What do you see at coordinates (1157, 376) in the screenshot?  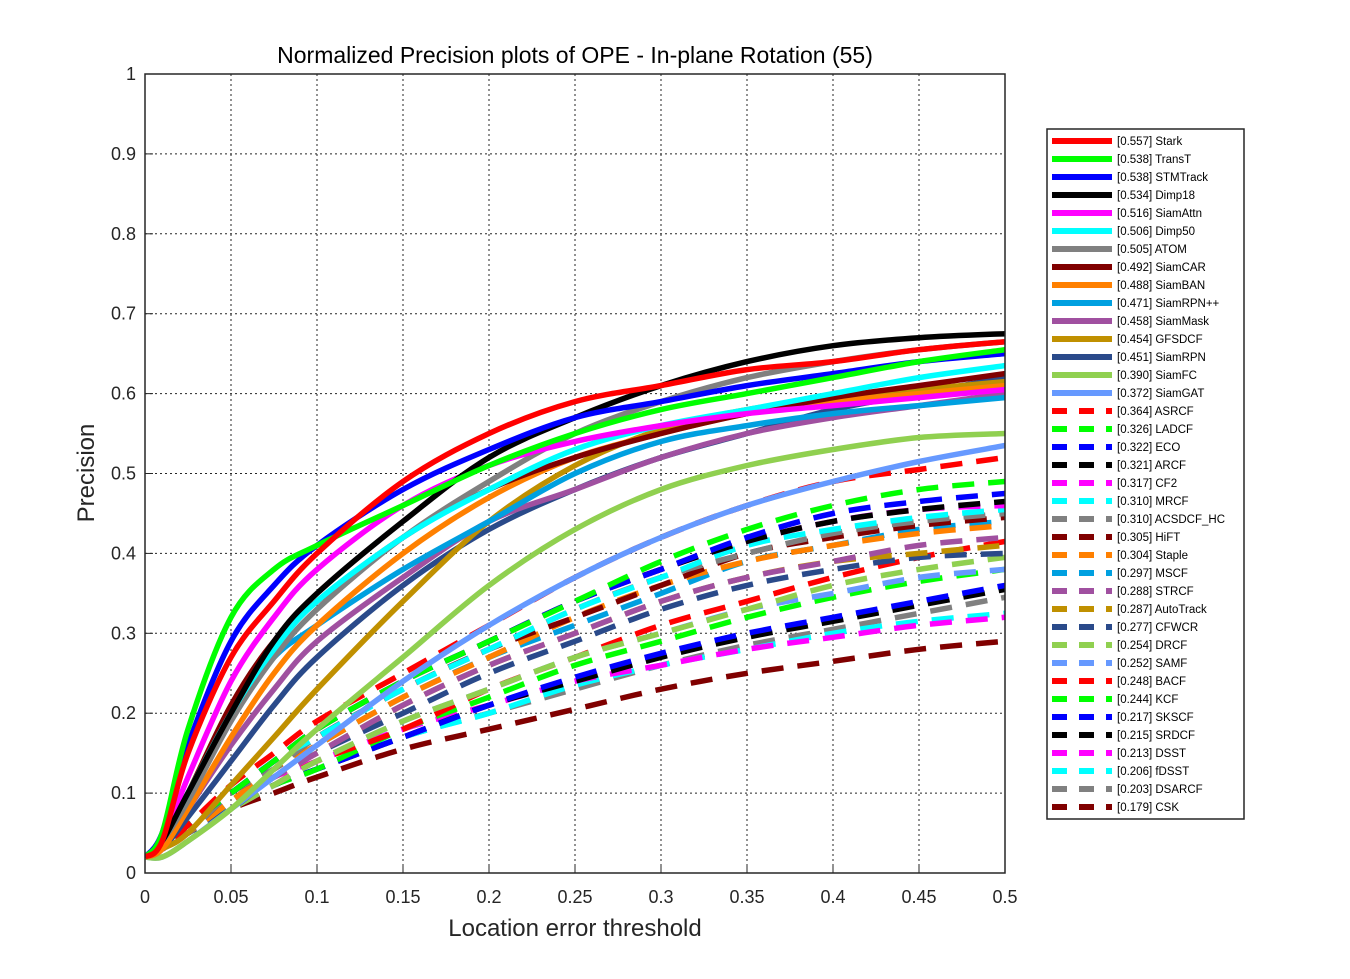 I see `legend-entry: [0.390] SiamFC` at bounding box center [1157, 376].